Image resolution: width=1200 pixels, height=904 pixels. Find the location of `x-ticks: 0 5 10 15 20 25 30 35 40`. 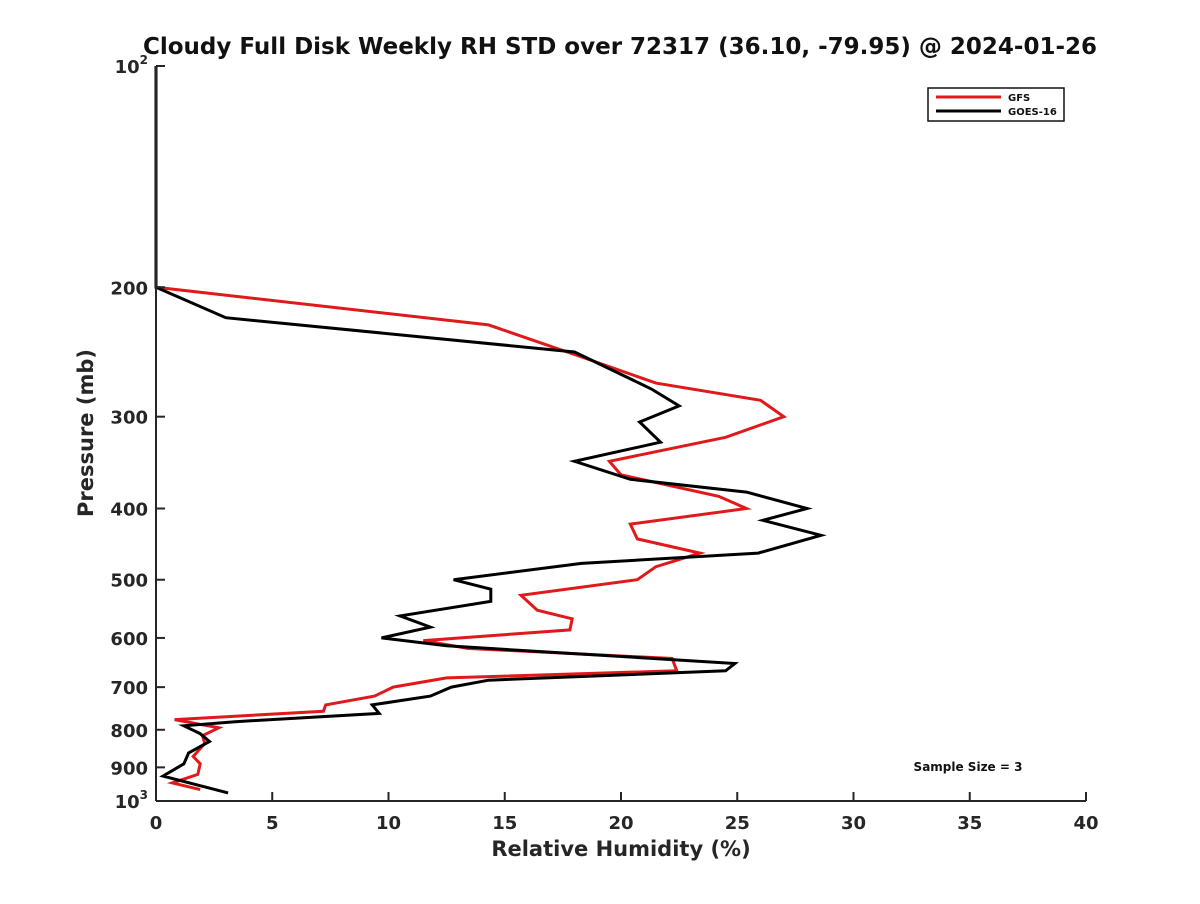

x-ticks: 0 5 10 15 20 25 30 35 40 is located at coordinates (624, 813).